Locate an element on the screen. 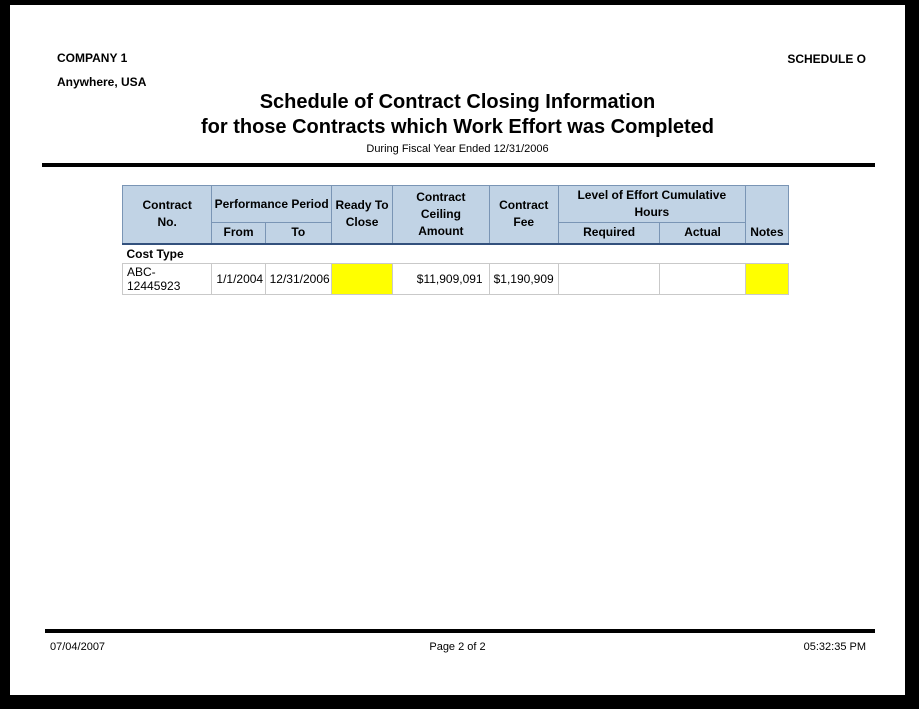 The width and height of the screenshot is (919, 709). col-header-level-of-effort: Level of Effort Cumulative Hours is located at coordinates (651, 204).